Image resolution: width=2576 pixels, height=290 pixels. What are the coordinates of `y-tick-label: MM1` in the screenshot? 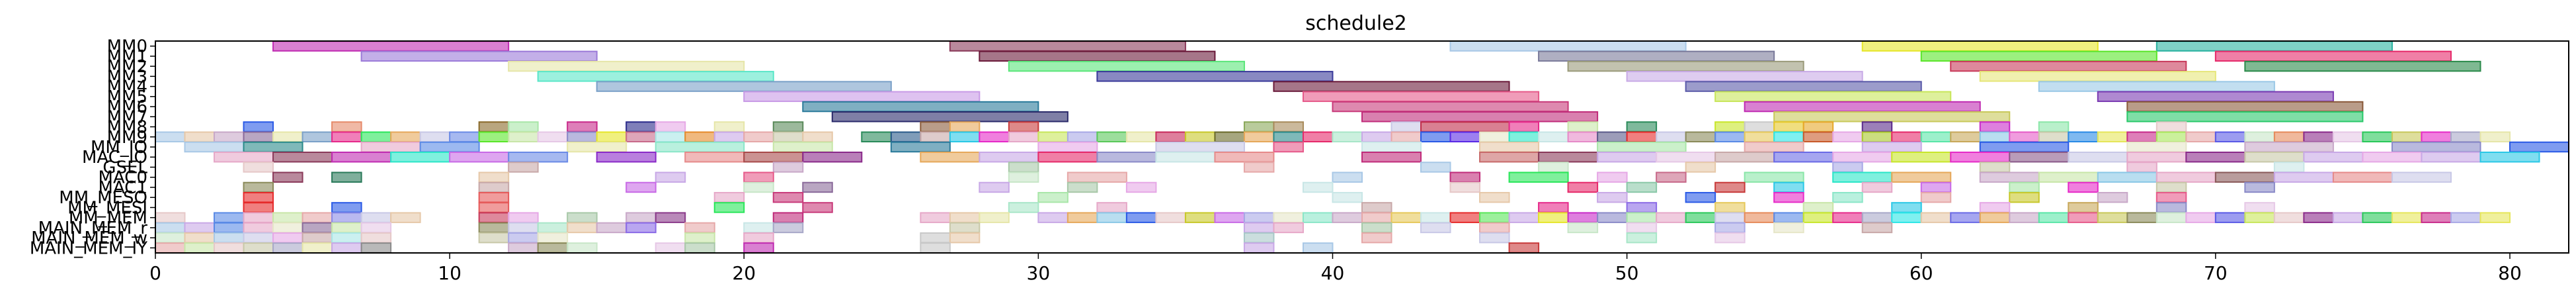 It's located at (127, 57).